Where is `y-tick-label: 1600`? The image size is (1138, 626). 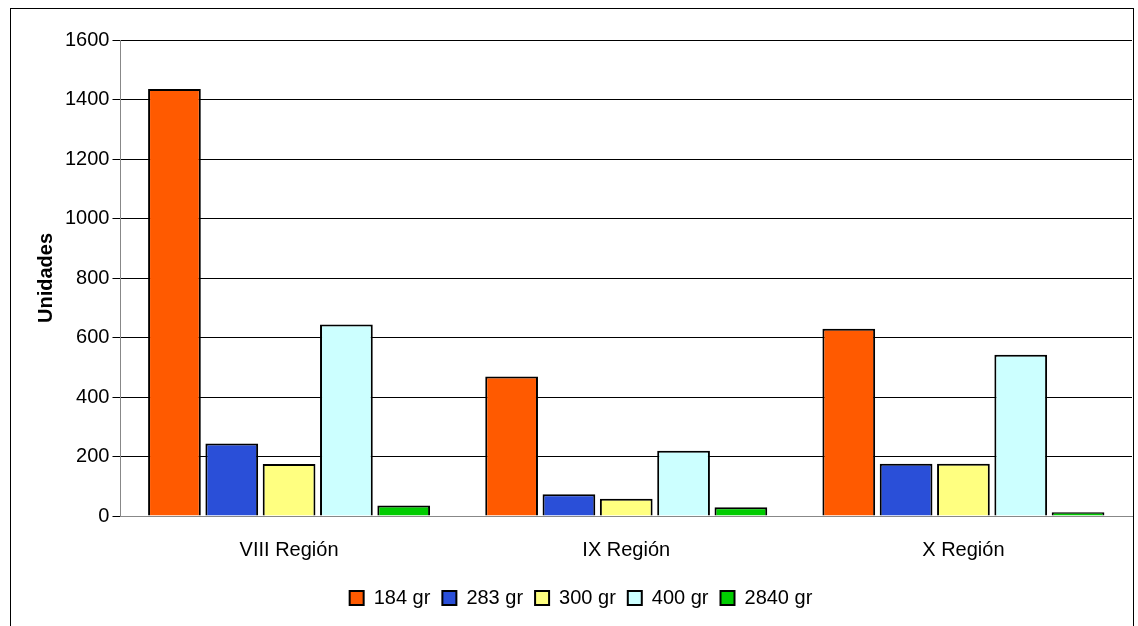
y-tick-label: 1600 is located at coordinates (87, 38).